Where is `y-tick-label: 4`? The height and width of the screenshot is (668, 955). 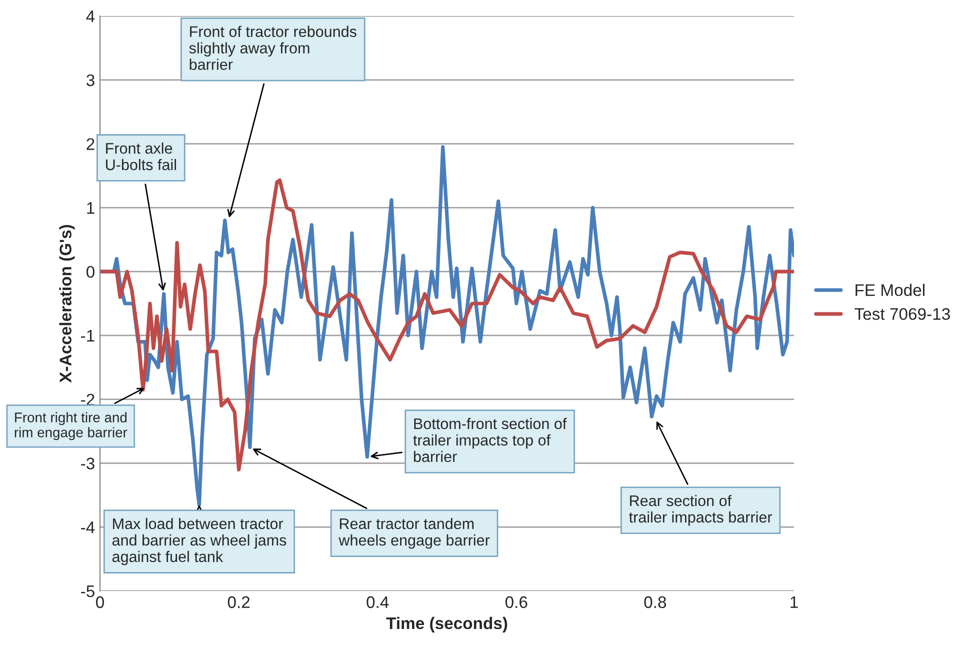 y-tick-label: 4 is located at coordinates (90, 16).